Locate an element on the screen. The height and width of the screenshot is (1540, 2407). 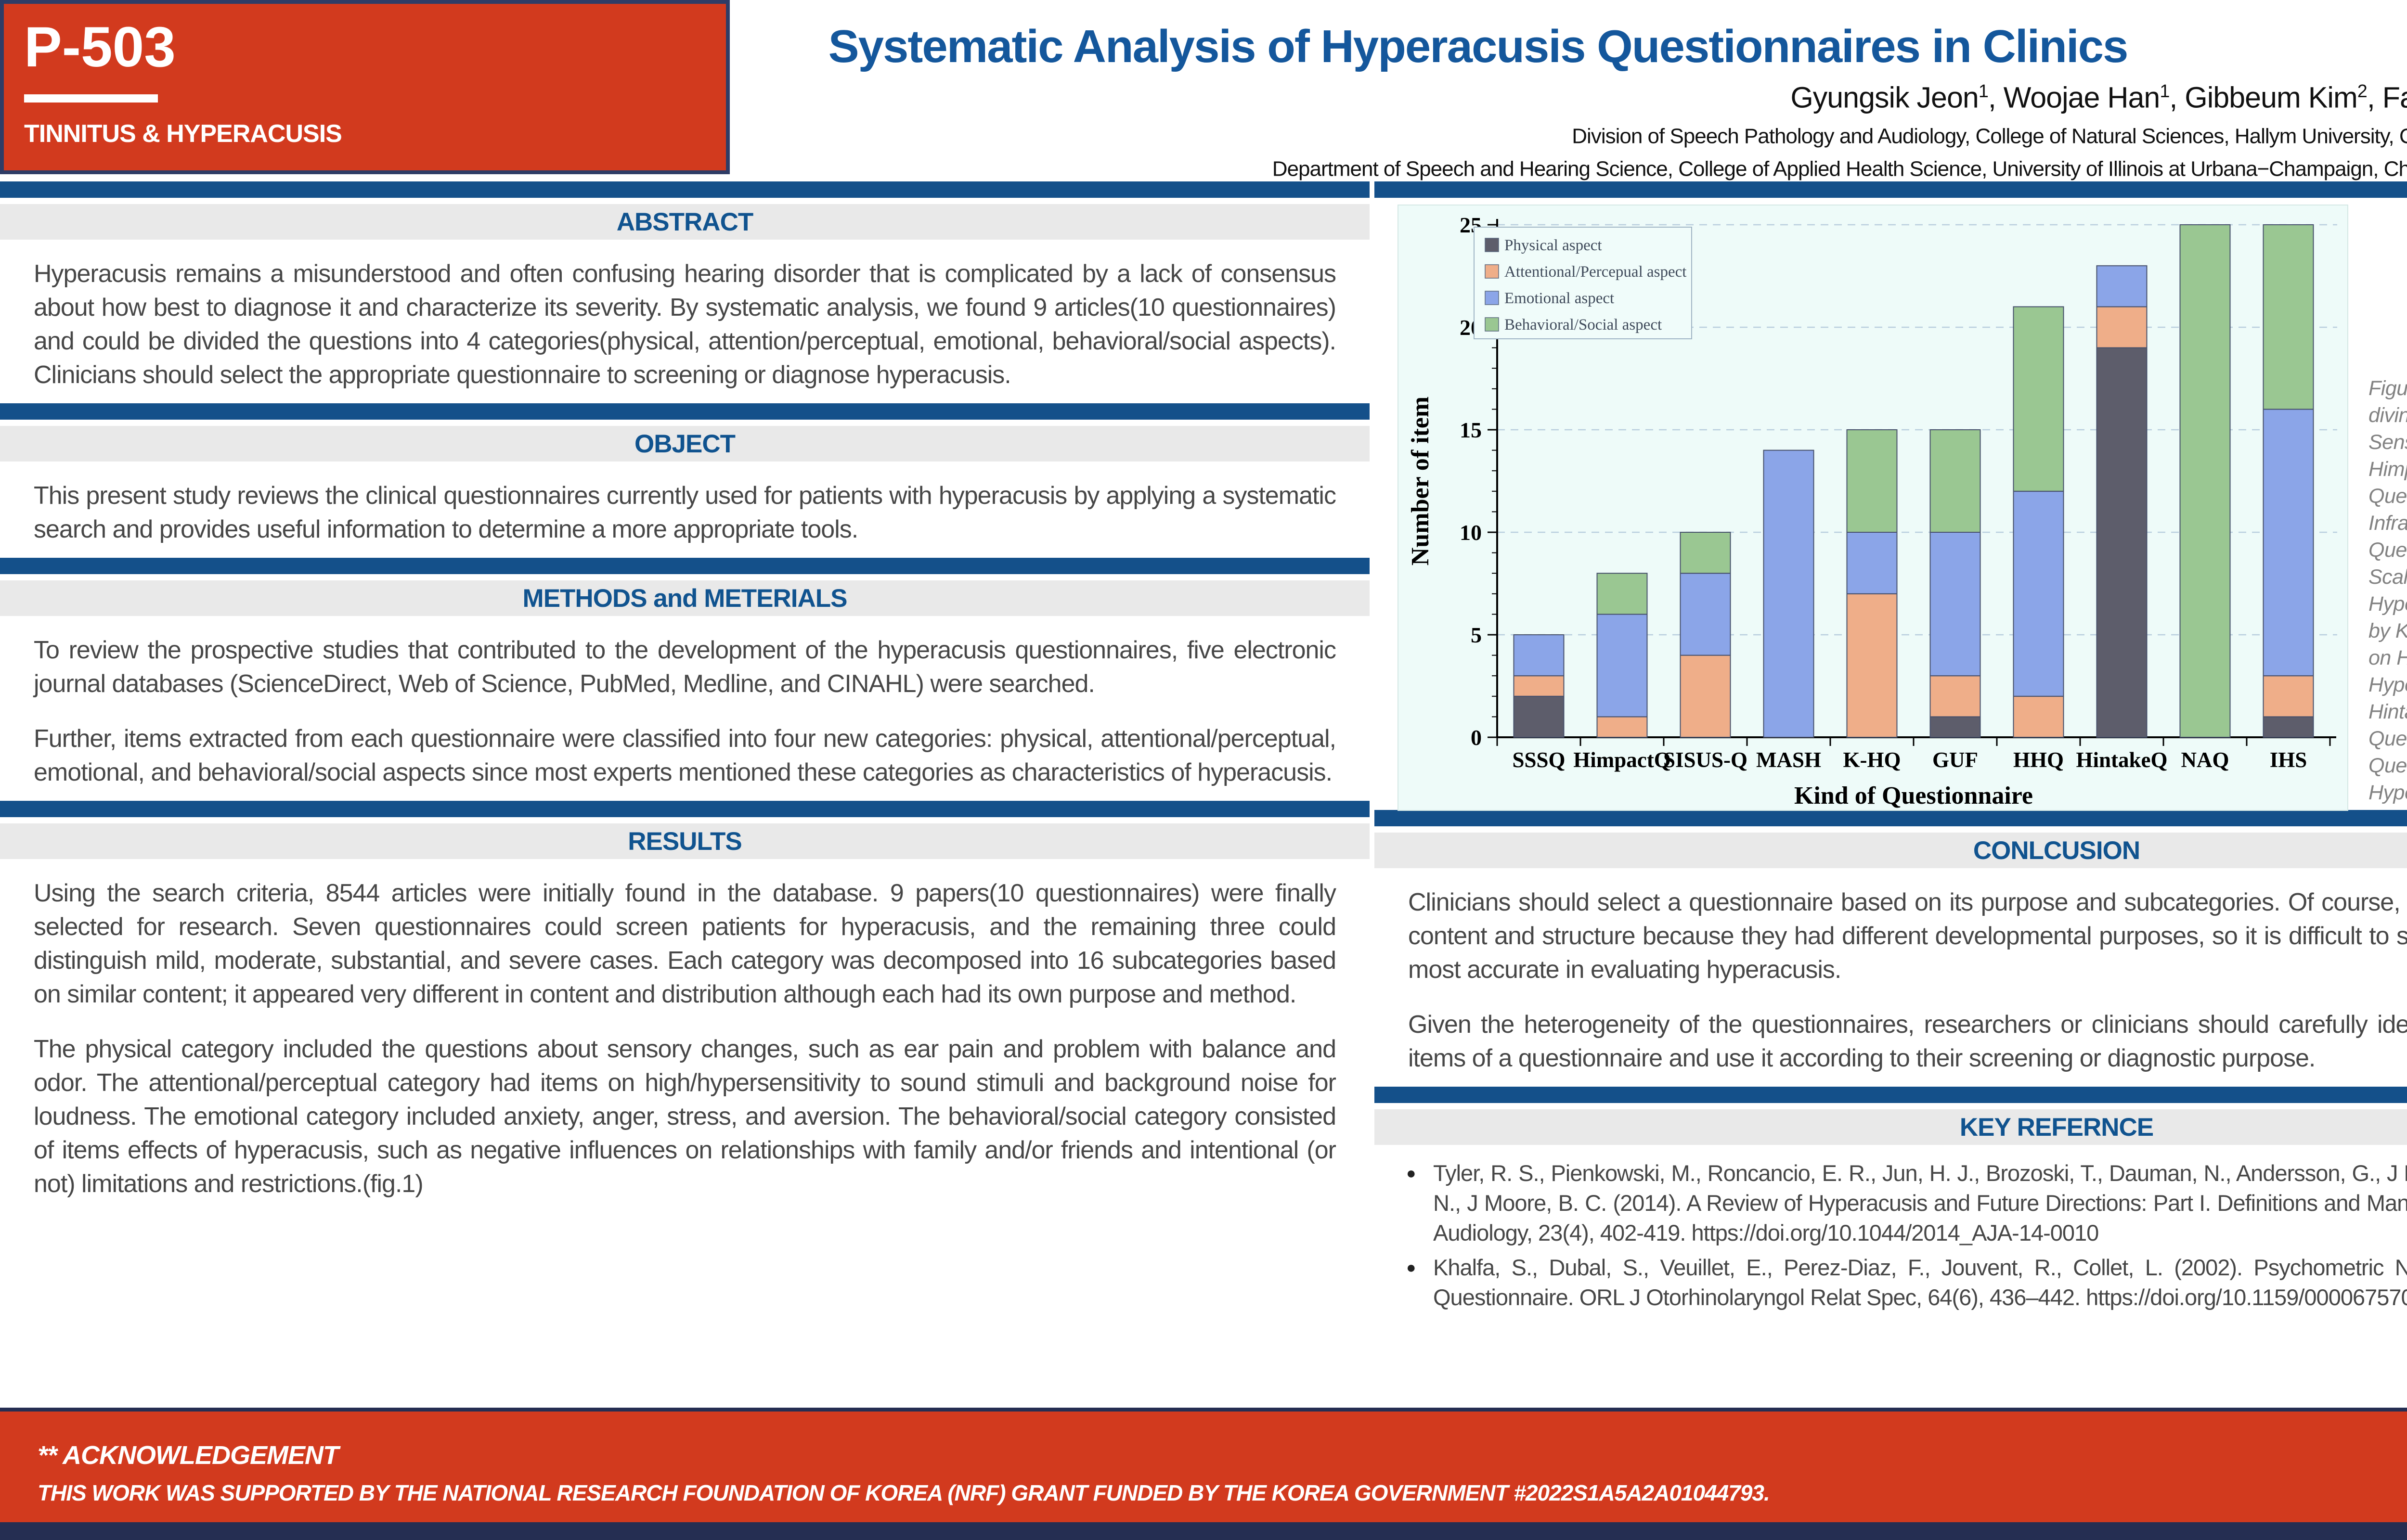
bottom-strip is located at coordinates (1203, 1531).